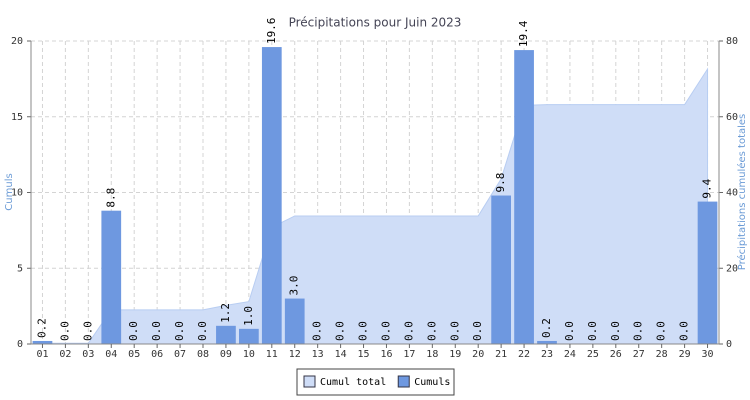 The width and height of the screenshot is (750, 400). I want to click on x-tick-label: 24, so click(570, 354).